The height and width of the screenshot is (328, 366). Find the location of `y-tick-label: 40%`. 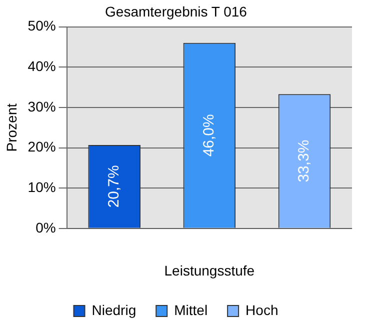

y-tick-label: 40% is located at coordinates (42, 66).